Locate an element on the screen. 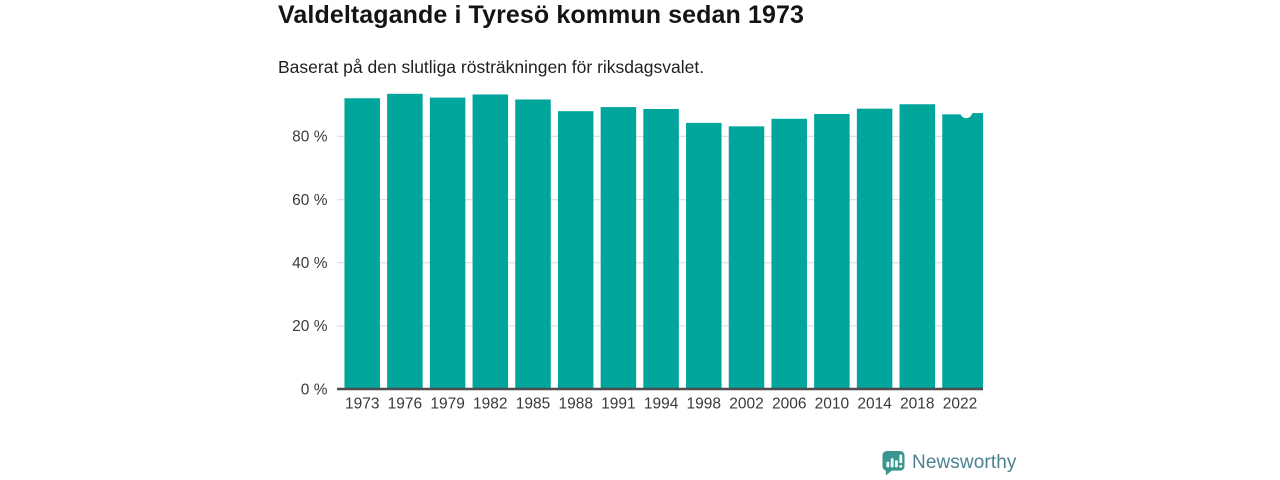 This screenshot has width=1280, height=480. x-tick-label-2018: 2018 is located at coordinates (917, 404).